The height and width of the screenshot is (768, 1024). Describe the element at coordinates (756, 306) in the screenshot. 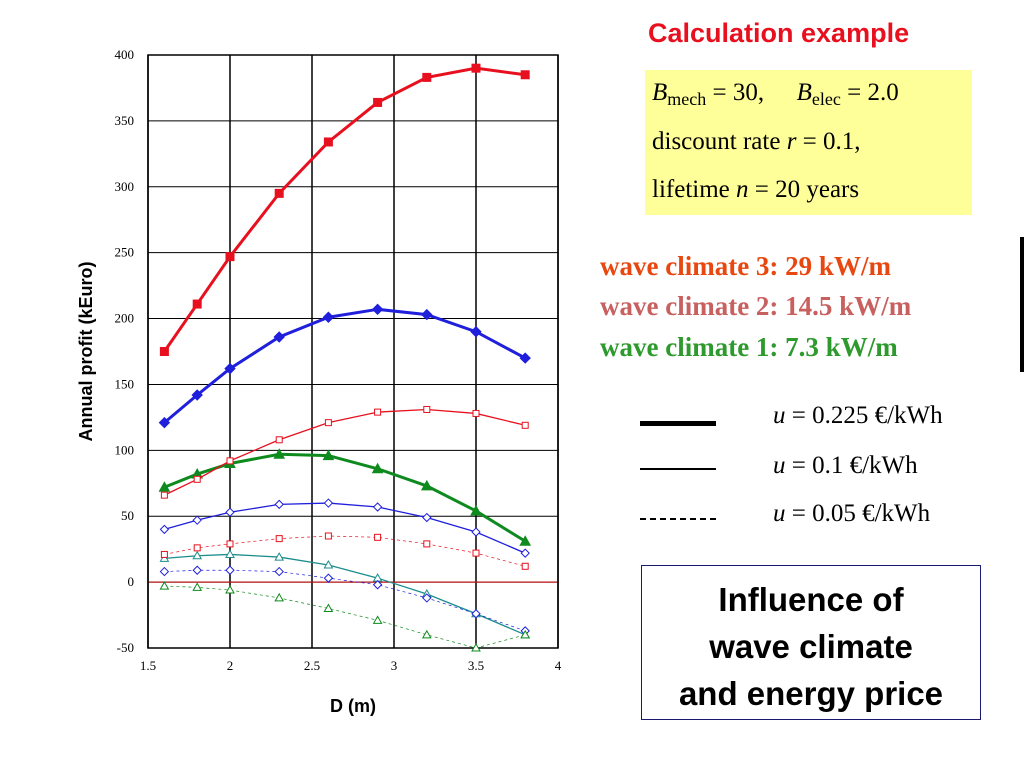

I see `wave-climate-2: wave climate 2: 14.5 kW/m` at that location.